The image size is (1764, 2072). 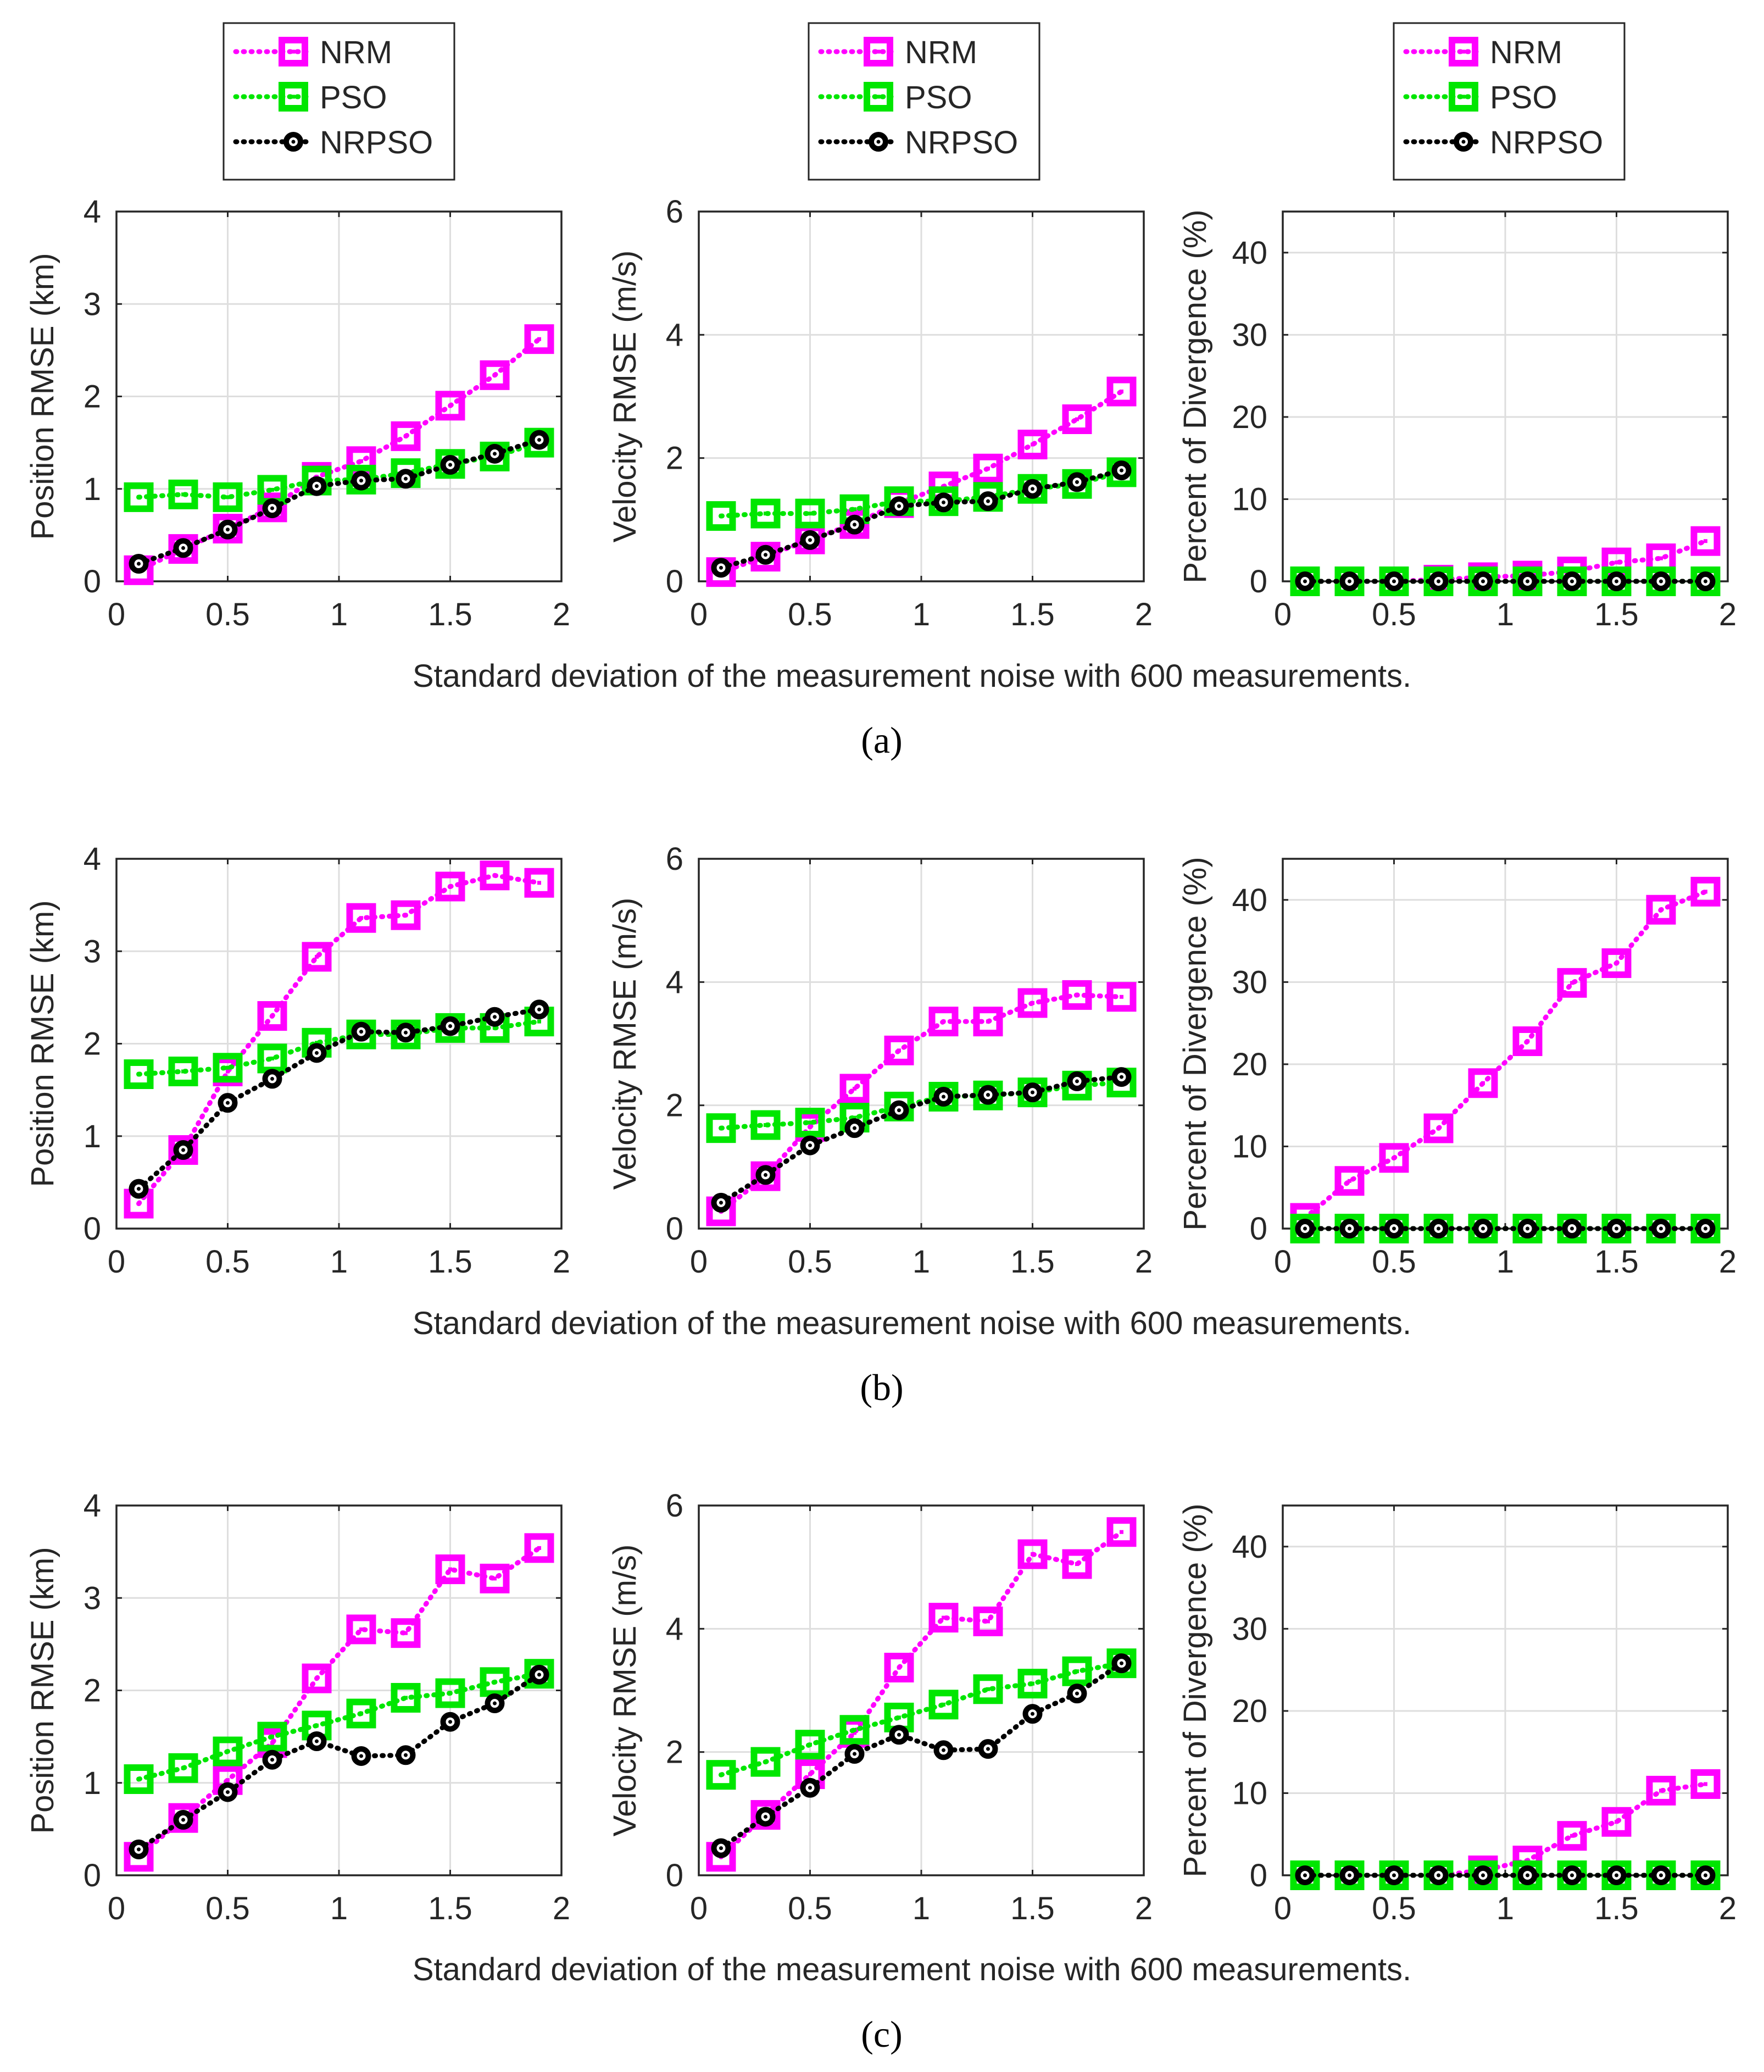 What do you see at coordinates (921, 1755) in the screenshot?
I see `series-line-nrpso` at bounding box center [921, 1755].